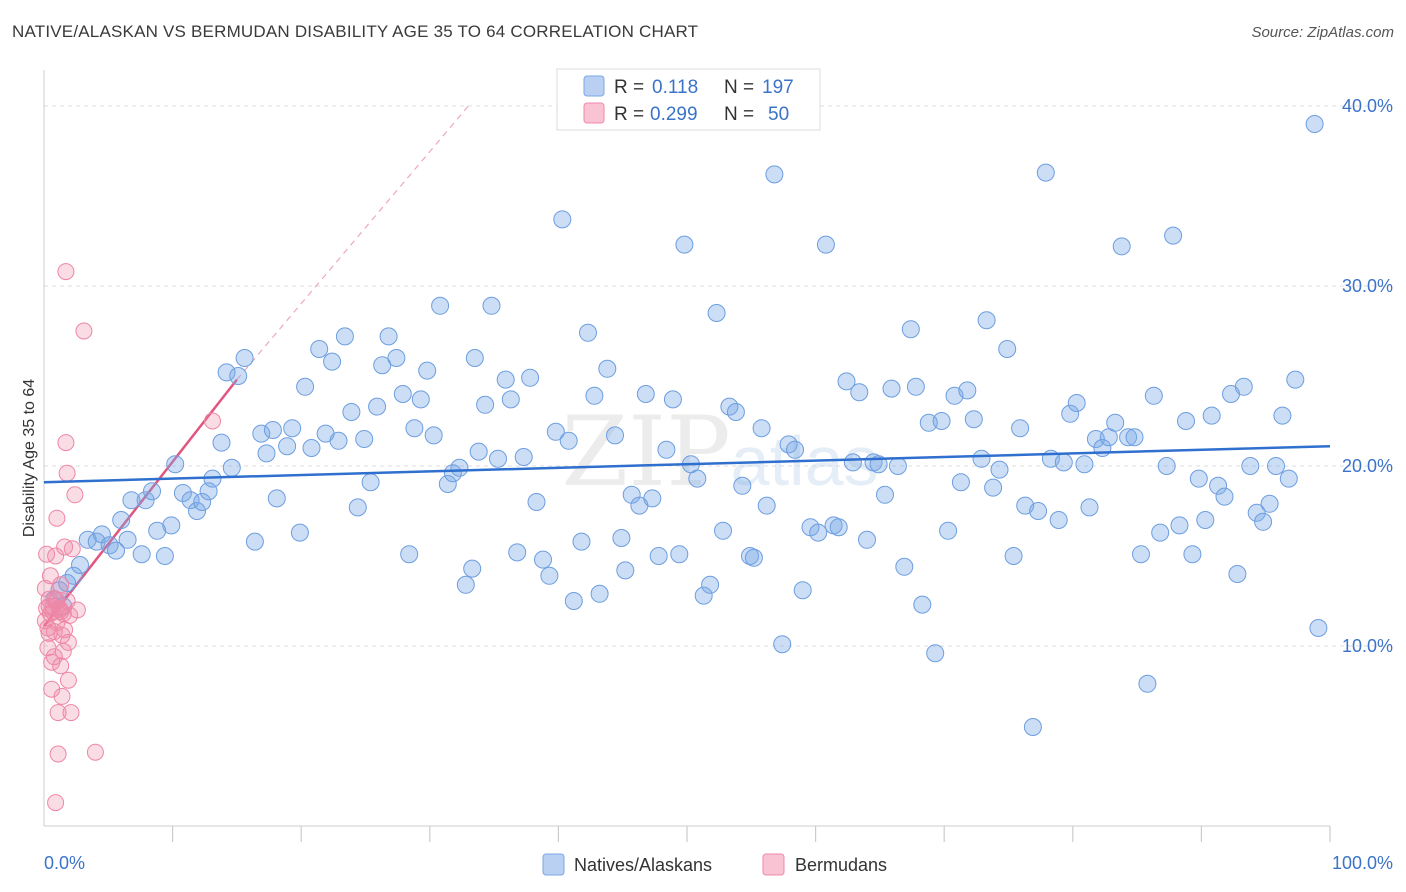 This screenshot has height=892, width=1406. I want to click on legend-n-value-1: 197, so click(778, 87).